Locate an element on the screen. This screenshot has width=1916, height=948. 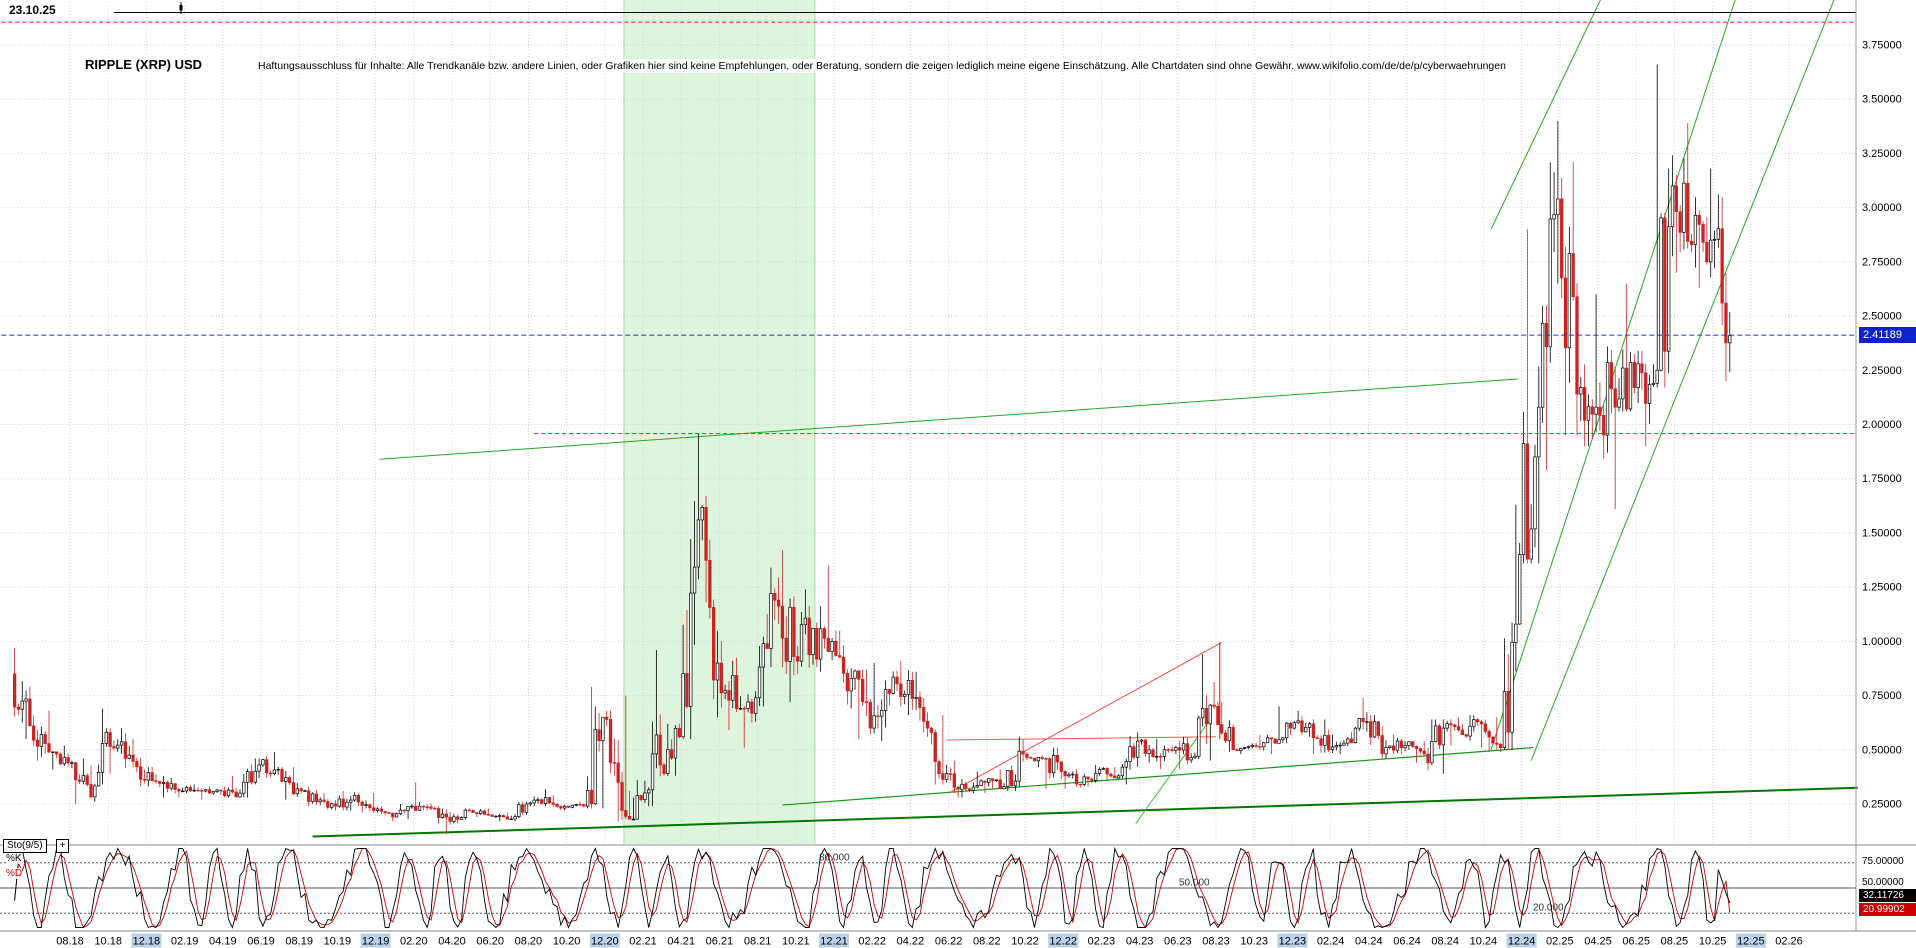
svg-text: 06.24 is located at coordinates (1407, 942).